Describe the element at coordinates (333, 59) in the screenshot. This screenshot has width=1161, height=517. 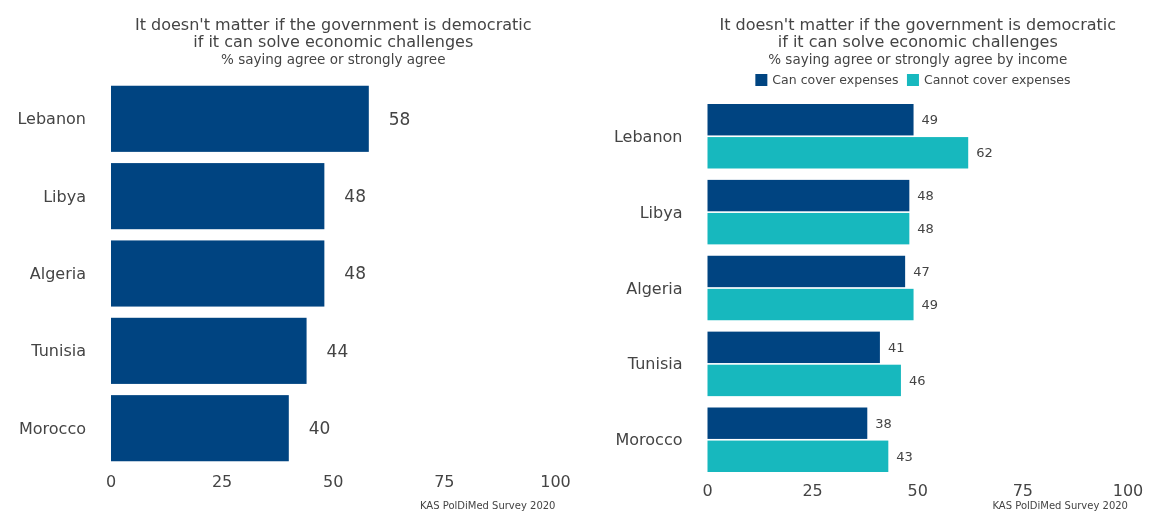
I see `chart-subtitle: % saying agree or strongly agree` at that location.